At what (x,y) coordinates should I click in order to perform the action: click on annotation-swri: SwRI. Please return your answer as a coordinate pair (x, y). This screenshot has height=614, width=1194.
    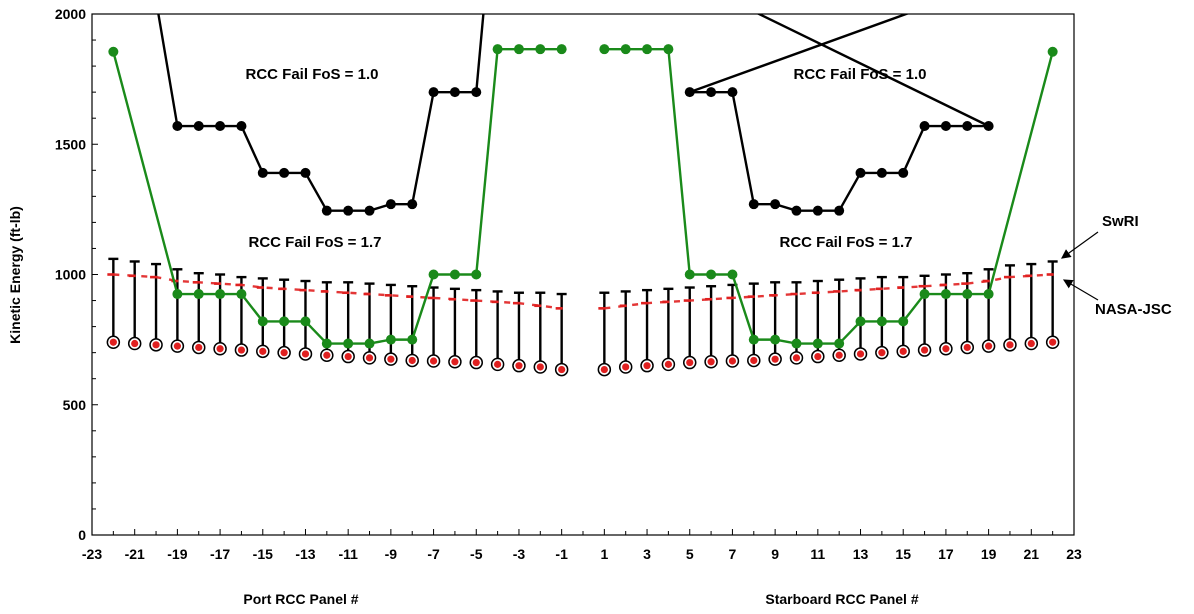
    Looking at the image, I should click on (1120, 221).